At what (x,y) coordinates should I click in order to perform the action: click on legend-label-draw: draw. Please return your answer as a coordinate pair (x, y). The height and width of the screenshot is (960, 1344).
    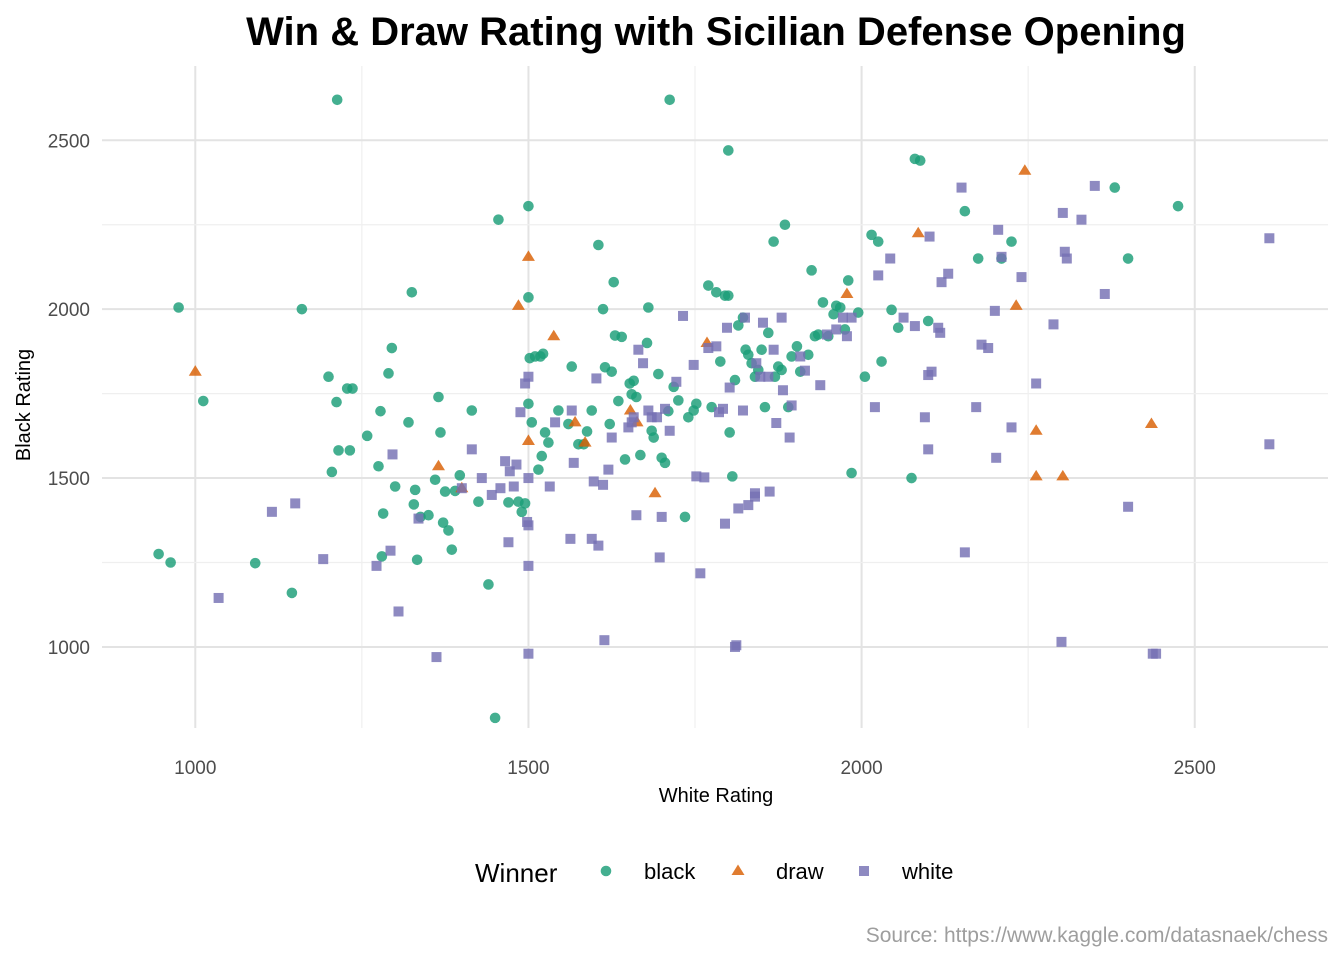
    Looking at the image, I should click on (800, 871).